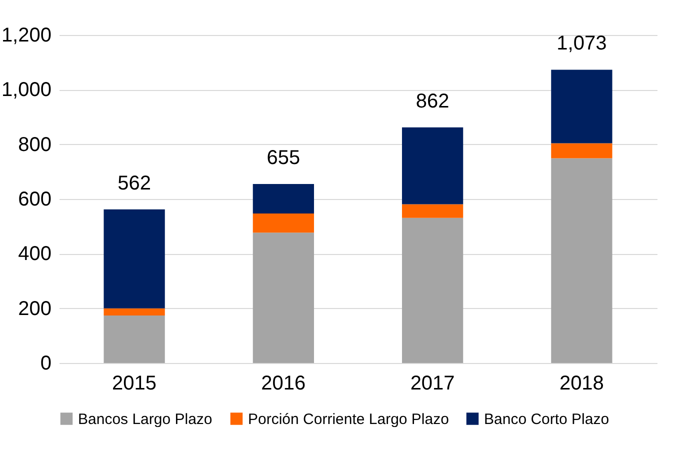  Describe the element at coordinates (547, 419) in the screenshot. I see `legend-label: Banco Corto Plazo` at that location.